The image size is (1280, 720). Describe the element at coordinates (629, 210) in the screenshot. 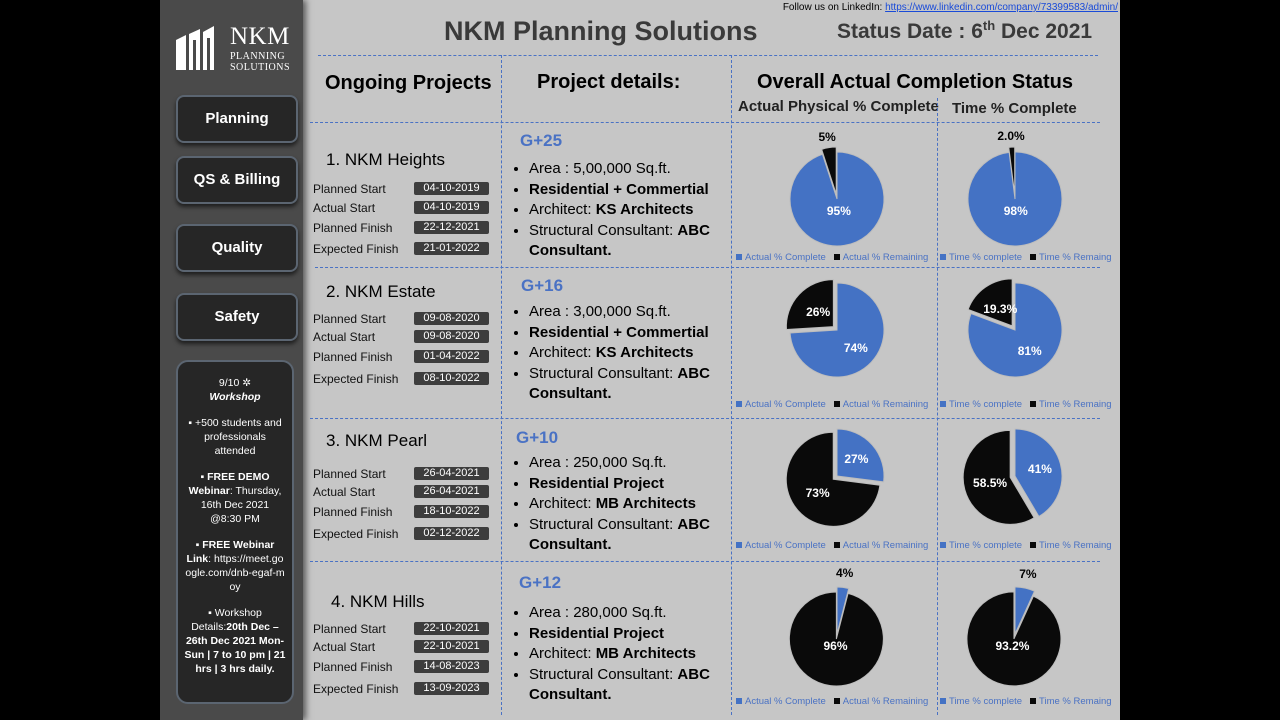

I see `detail-architect: Architect: KS Architects` at that location.